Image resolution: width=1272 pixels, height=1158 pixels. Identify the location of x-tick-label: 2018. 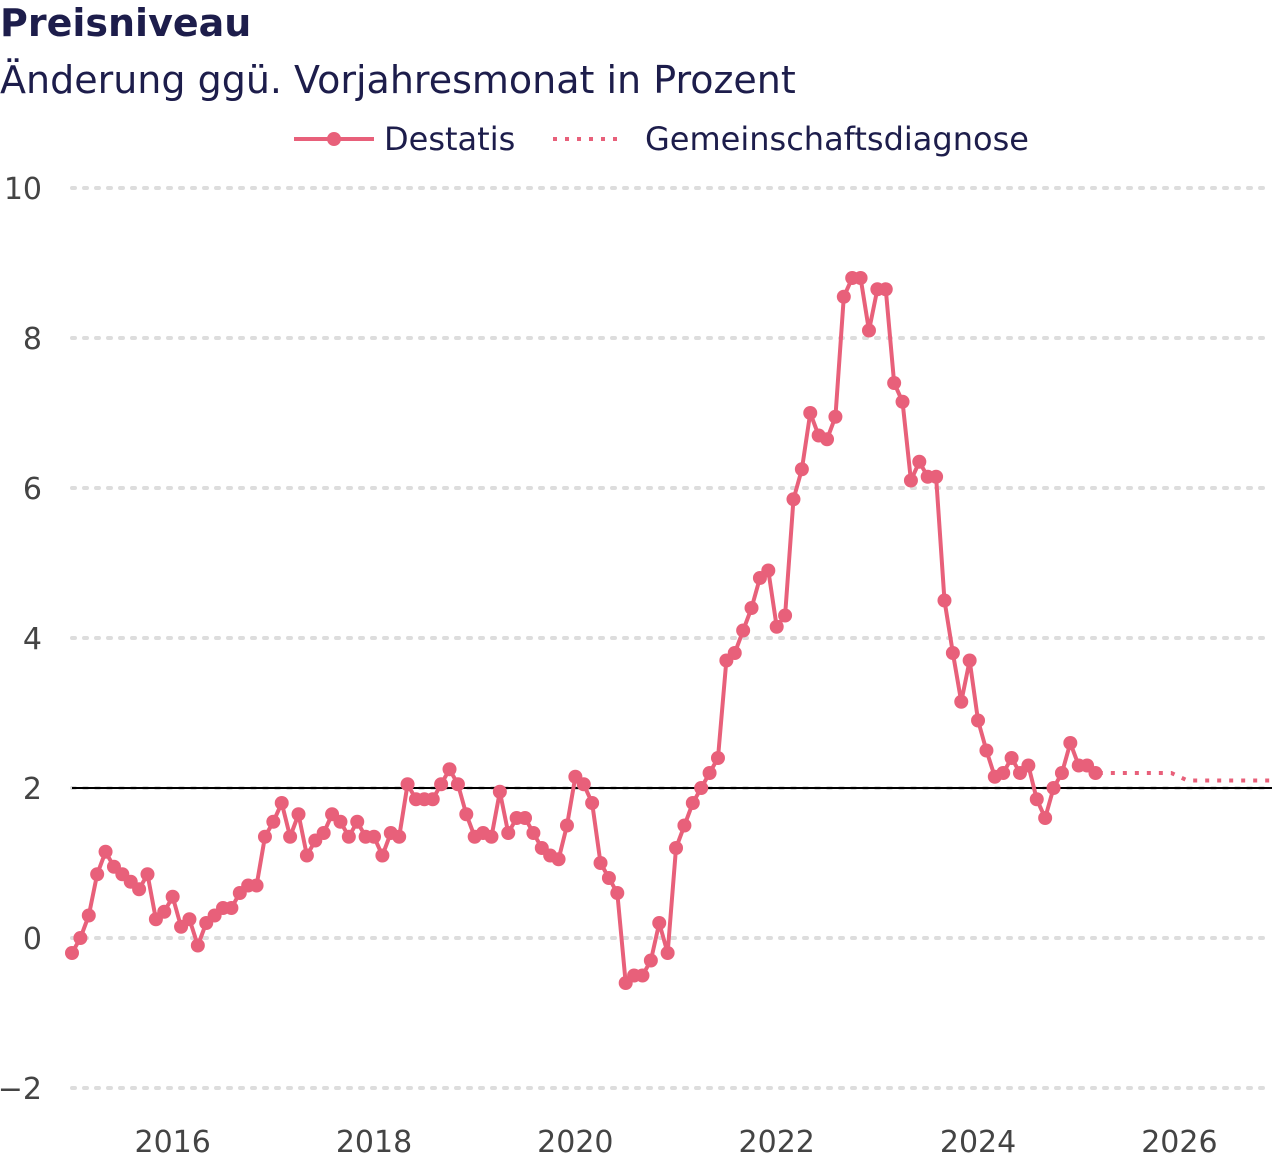
(374, 1141).